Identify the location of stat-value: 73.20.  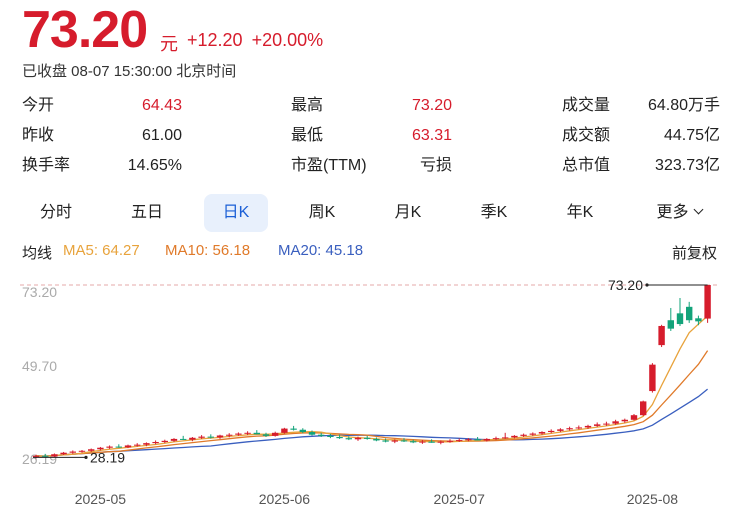
(431, 105).